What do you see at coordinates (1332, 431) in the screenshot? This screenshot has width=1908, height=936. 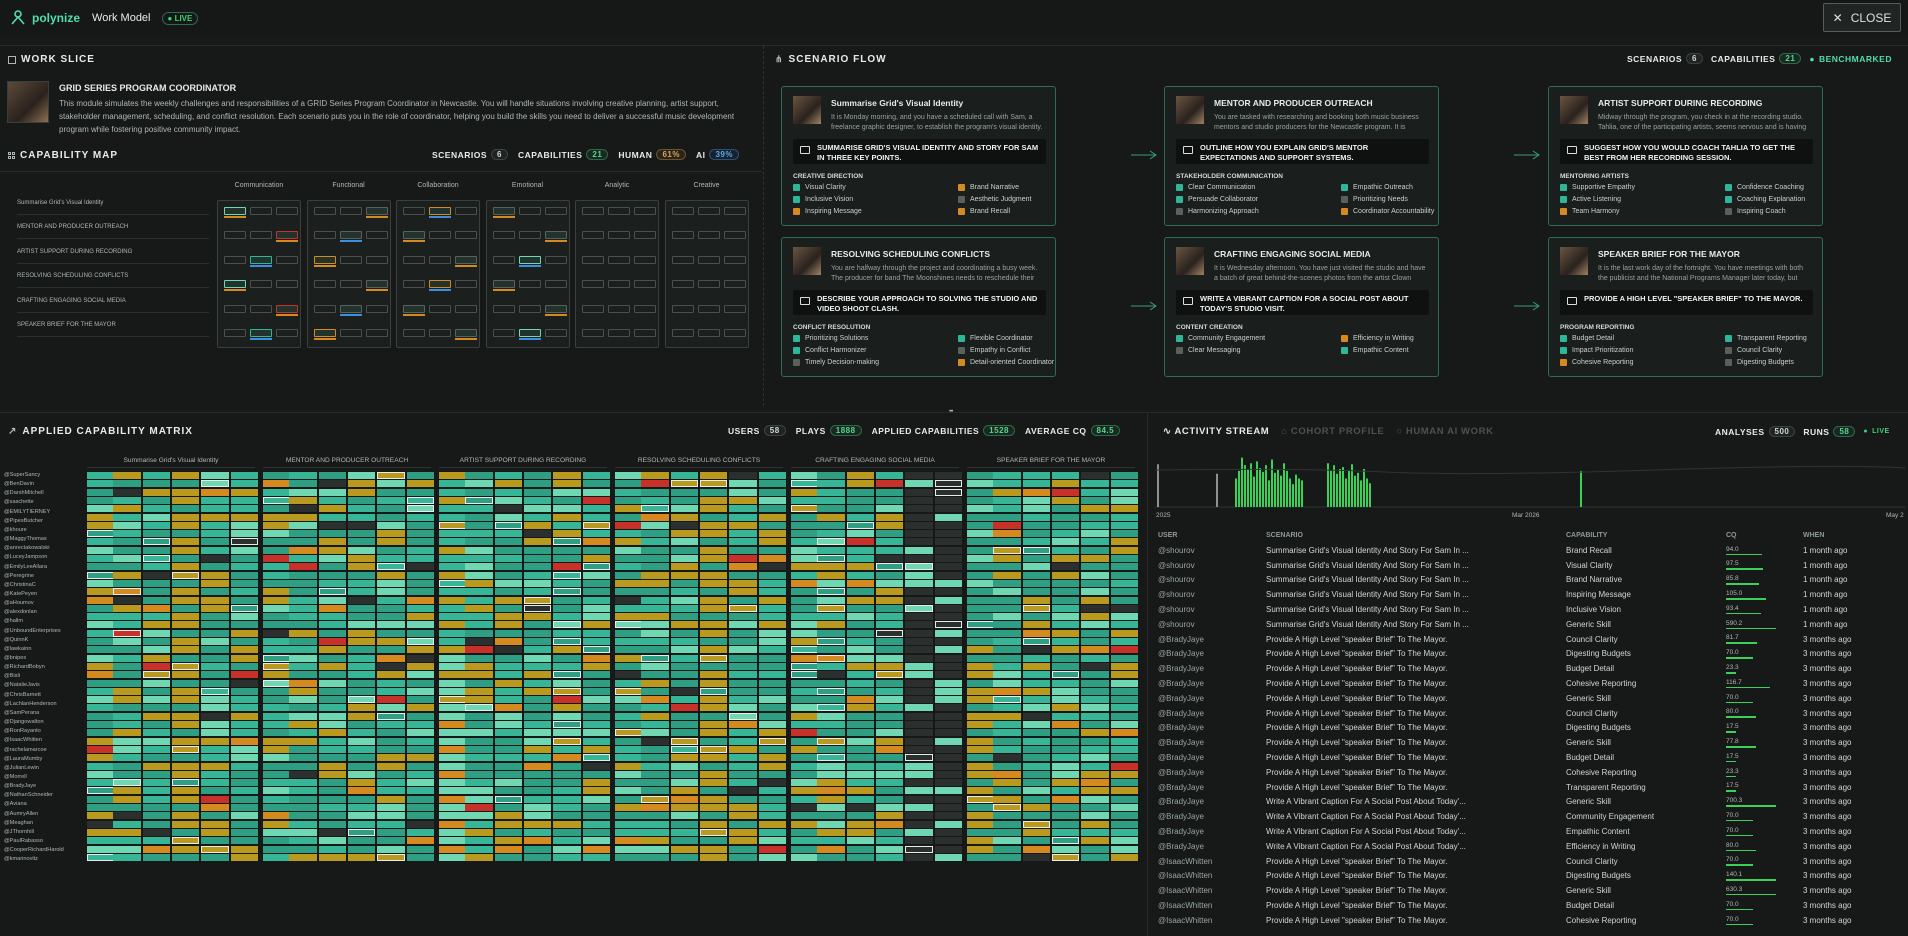 I see `tab-cohort-profile: ⌂ COHORT PROFILE` at bounding box center [1332, 431].